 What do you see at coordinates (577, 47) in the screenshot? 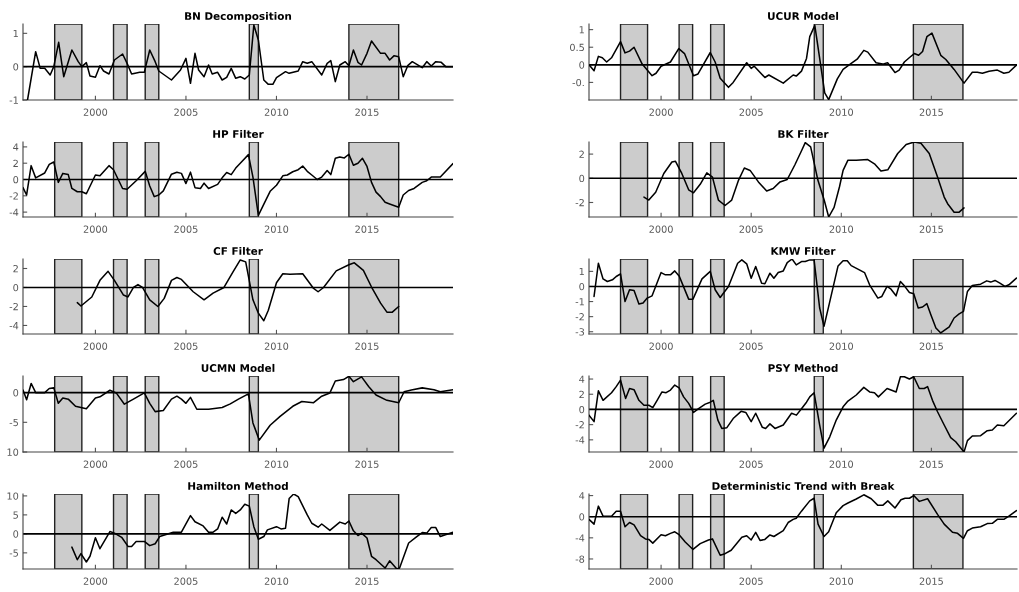
I see `y-tick-label: 0.5` at bounding box center [577, 47].